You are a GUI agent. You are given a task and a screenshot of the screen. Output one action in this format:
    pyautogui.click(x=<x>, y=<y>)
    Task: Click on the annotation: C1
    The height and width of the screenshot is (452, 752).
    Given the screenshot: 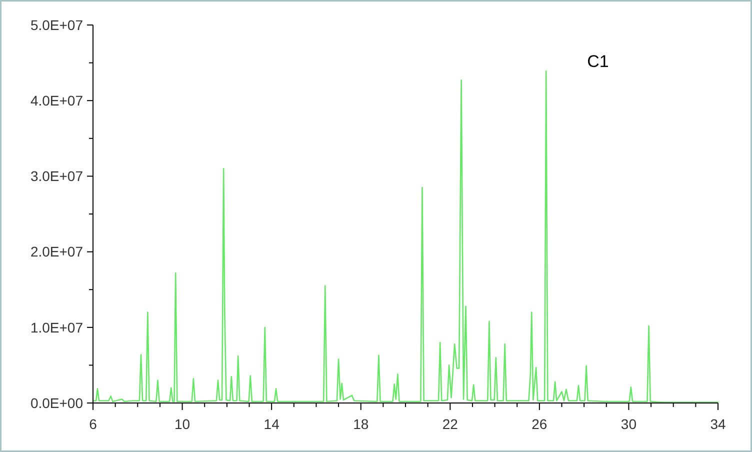 What is the action you would take?
    pyautogui.click(x=598, y=61)
    